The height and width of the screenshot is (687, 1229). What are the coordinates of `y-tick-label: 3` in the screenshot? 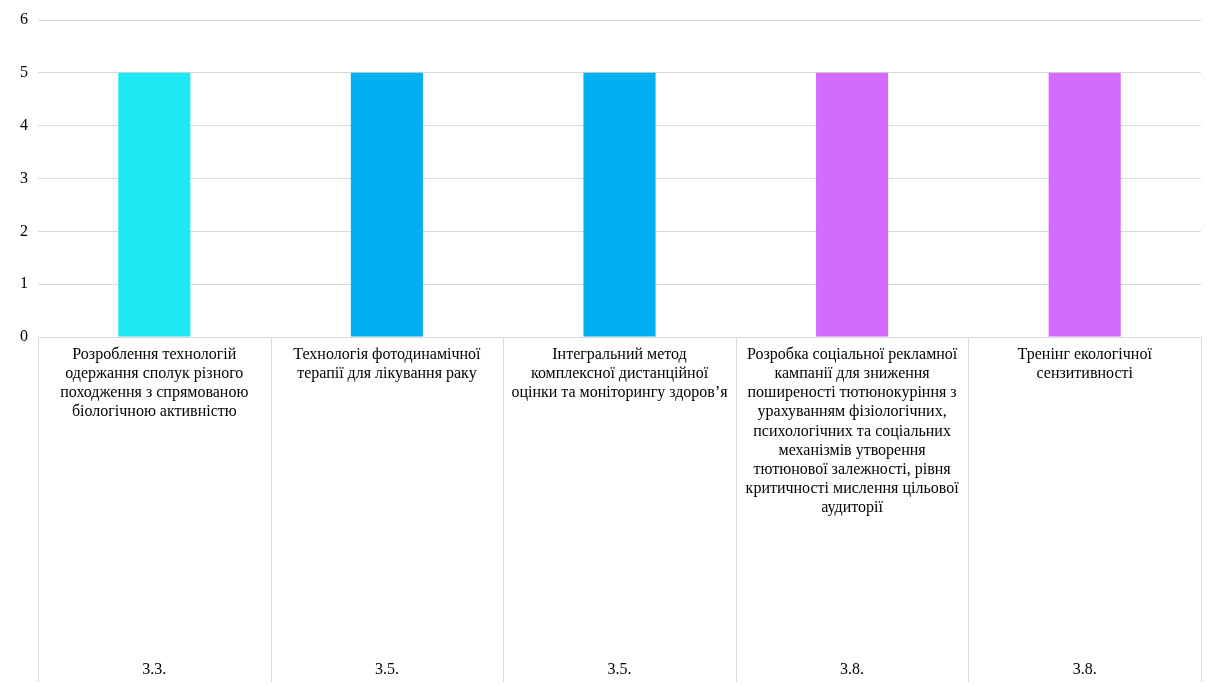 It's located at (24, 177).